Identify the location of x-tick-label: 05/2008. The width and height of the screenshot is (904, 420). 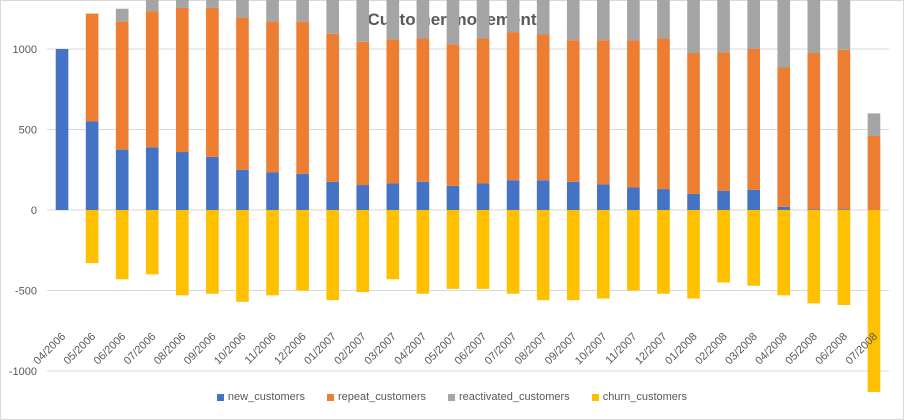
(801, 349).